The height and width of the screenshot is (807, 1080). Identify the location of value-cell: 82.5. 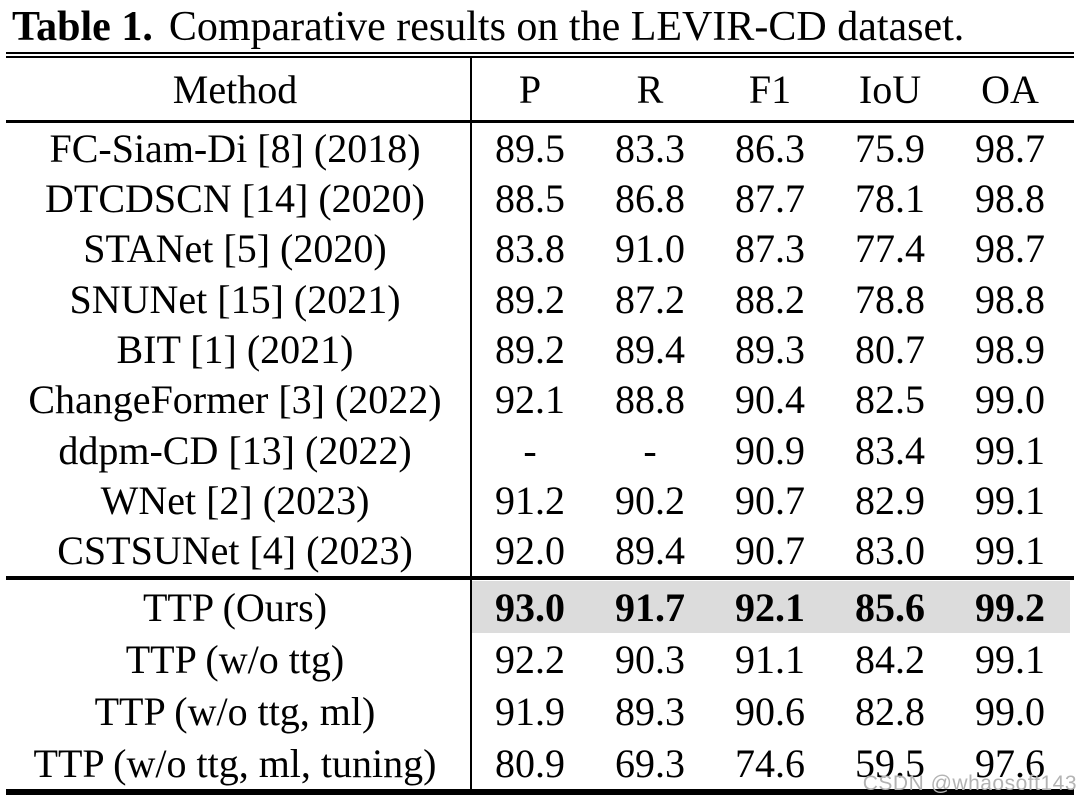
(890, 400).